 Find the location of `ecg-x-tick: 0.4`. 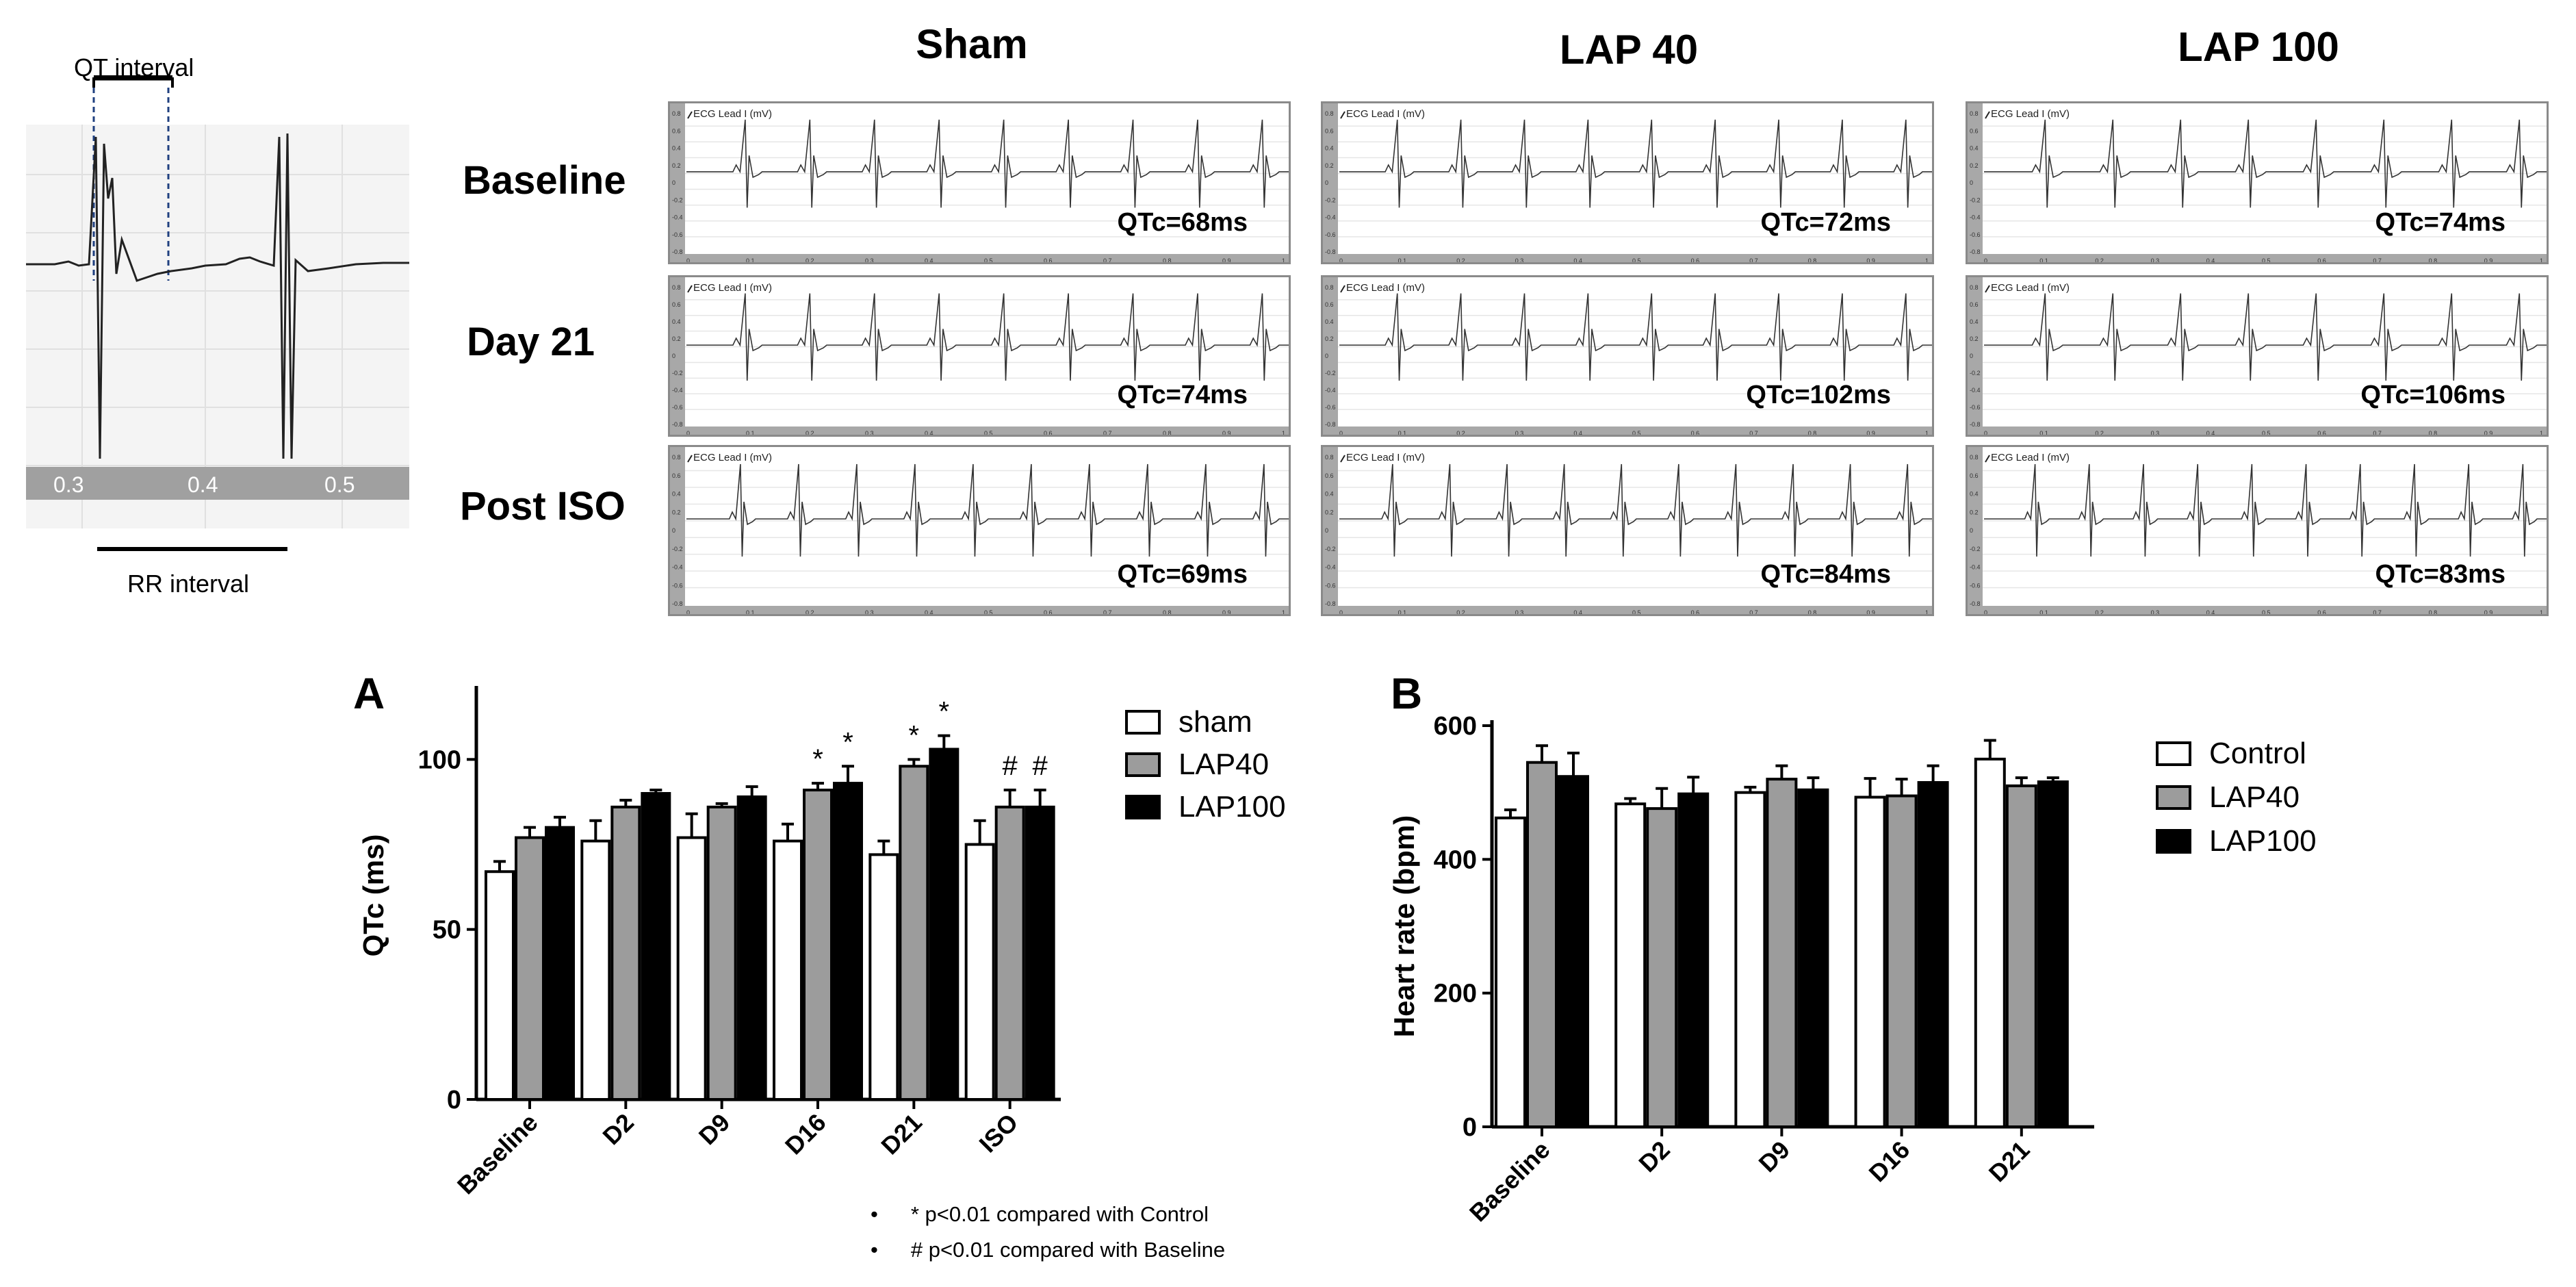

ecg-x-tick: 0.4 is located at coordinates (1577, 433).